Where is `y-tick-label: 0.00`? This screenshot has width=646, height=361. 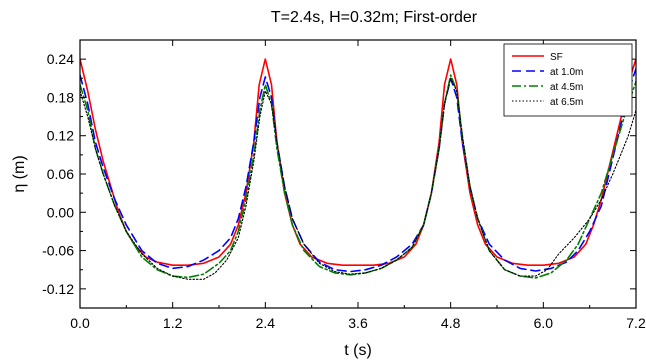 y-tick-label: 0.00 is located at coordinates (60, 212).